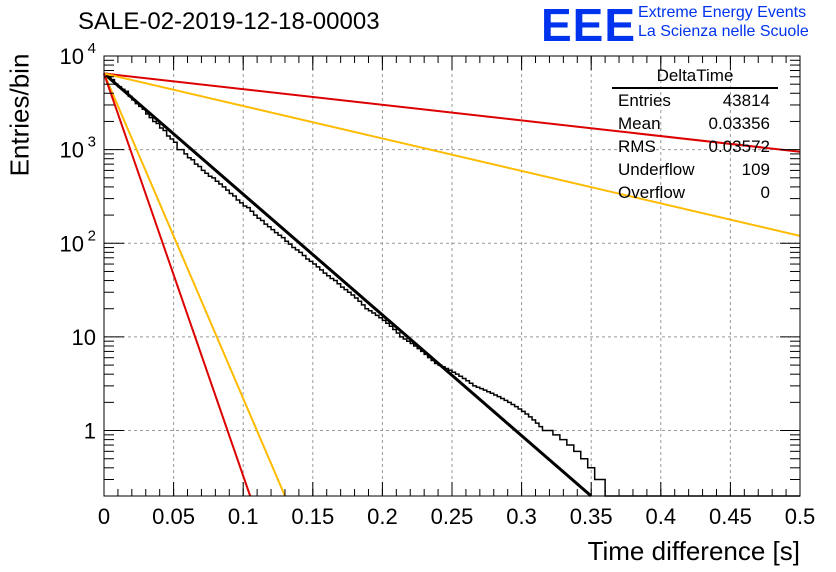  What do you see at coordinates (695, 77) in the screenshot?
I see `stats-title: DeltaTime` at bounding box center [695, 77].